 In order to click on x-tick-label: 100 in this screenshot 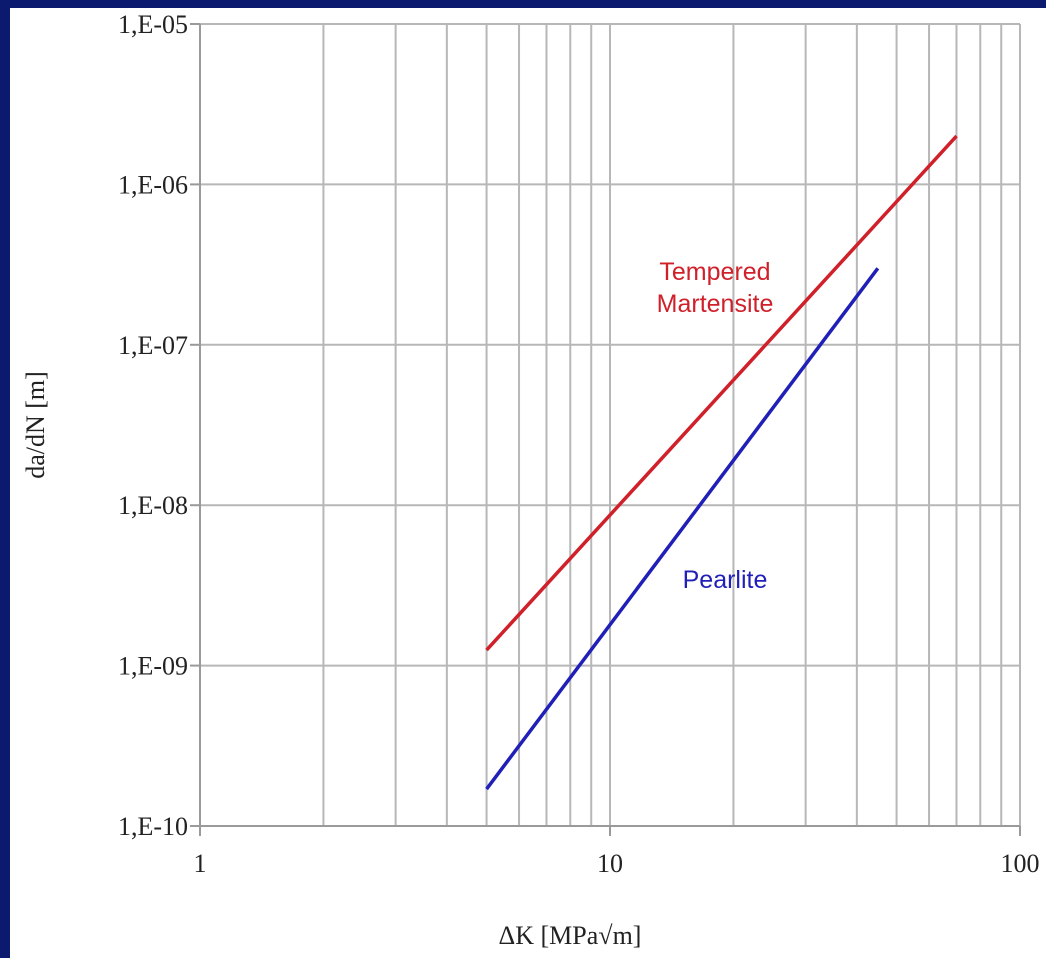, I will do `click(1020, 863)`.